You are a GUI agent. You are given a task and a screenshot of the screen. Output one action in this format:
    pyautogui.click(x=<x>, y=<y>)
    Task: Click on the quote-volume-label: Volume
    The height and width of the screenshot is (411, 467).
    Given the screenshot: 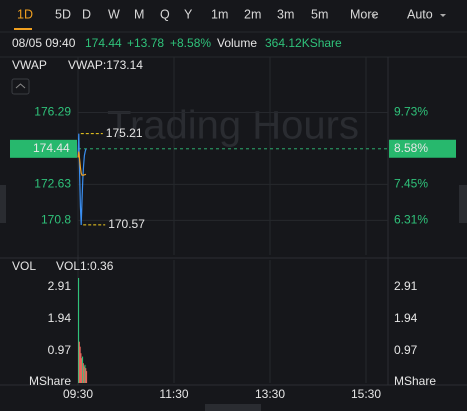 What is the action you would take?
    pyautogui.click(x=237, y=43)
    